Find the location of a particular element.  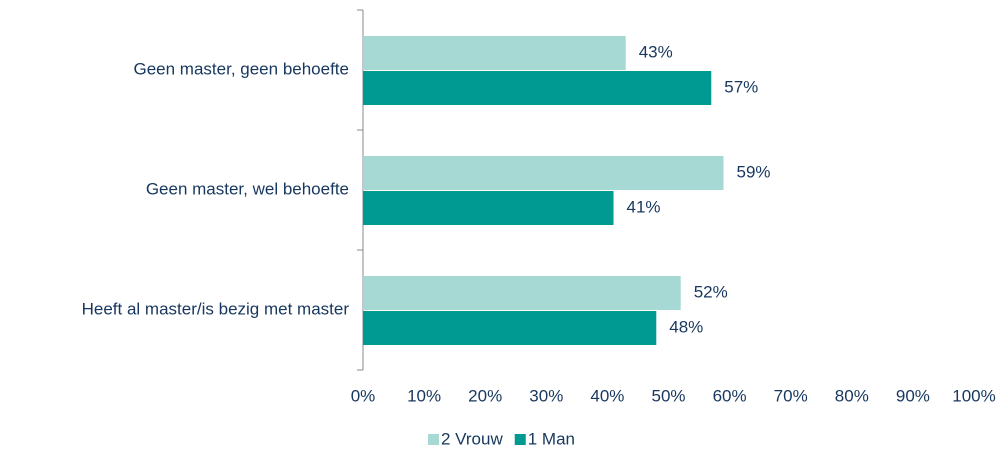

x-tick-label: 0% is located at coordinates (363, 395).